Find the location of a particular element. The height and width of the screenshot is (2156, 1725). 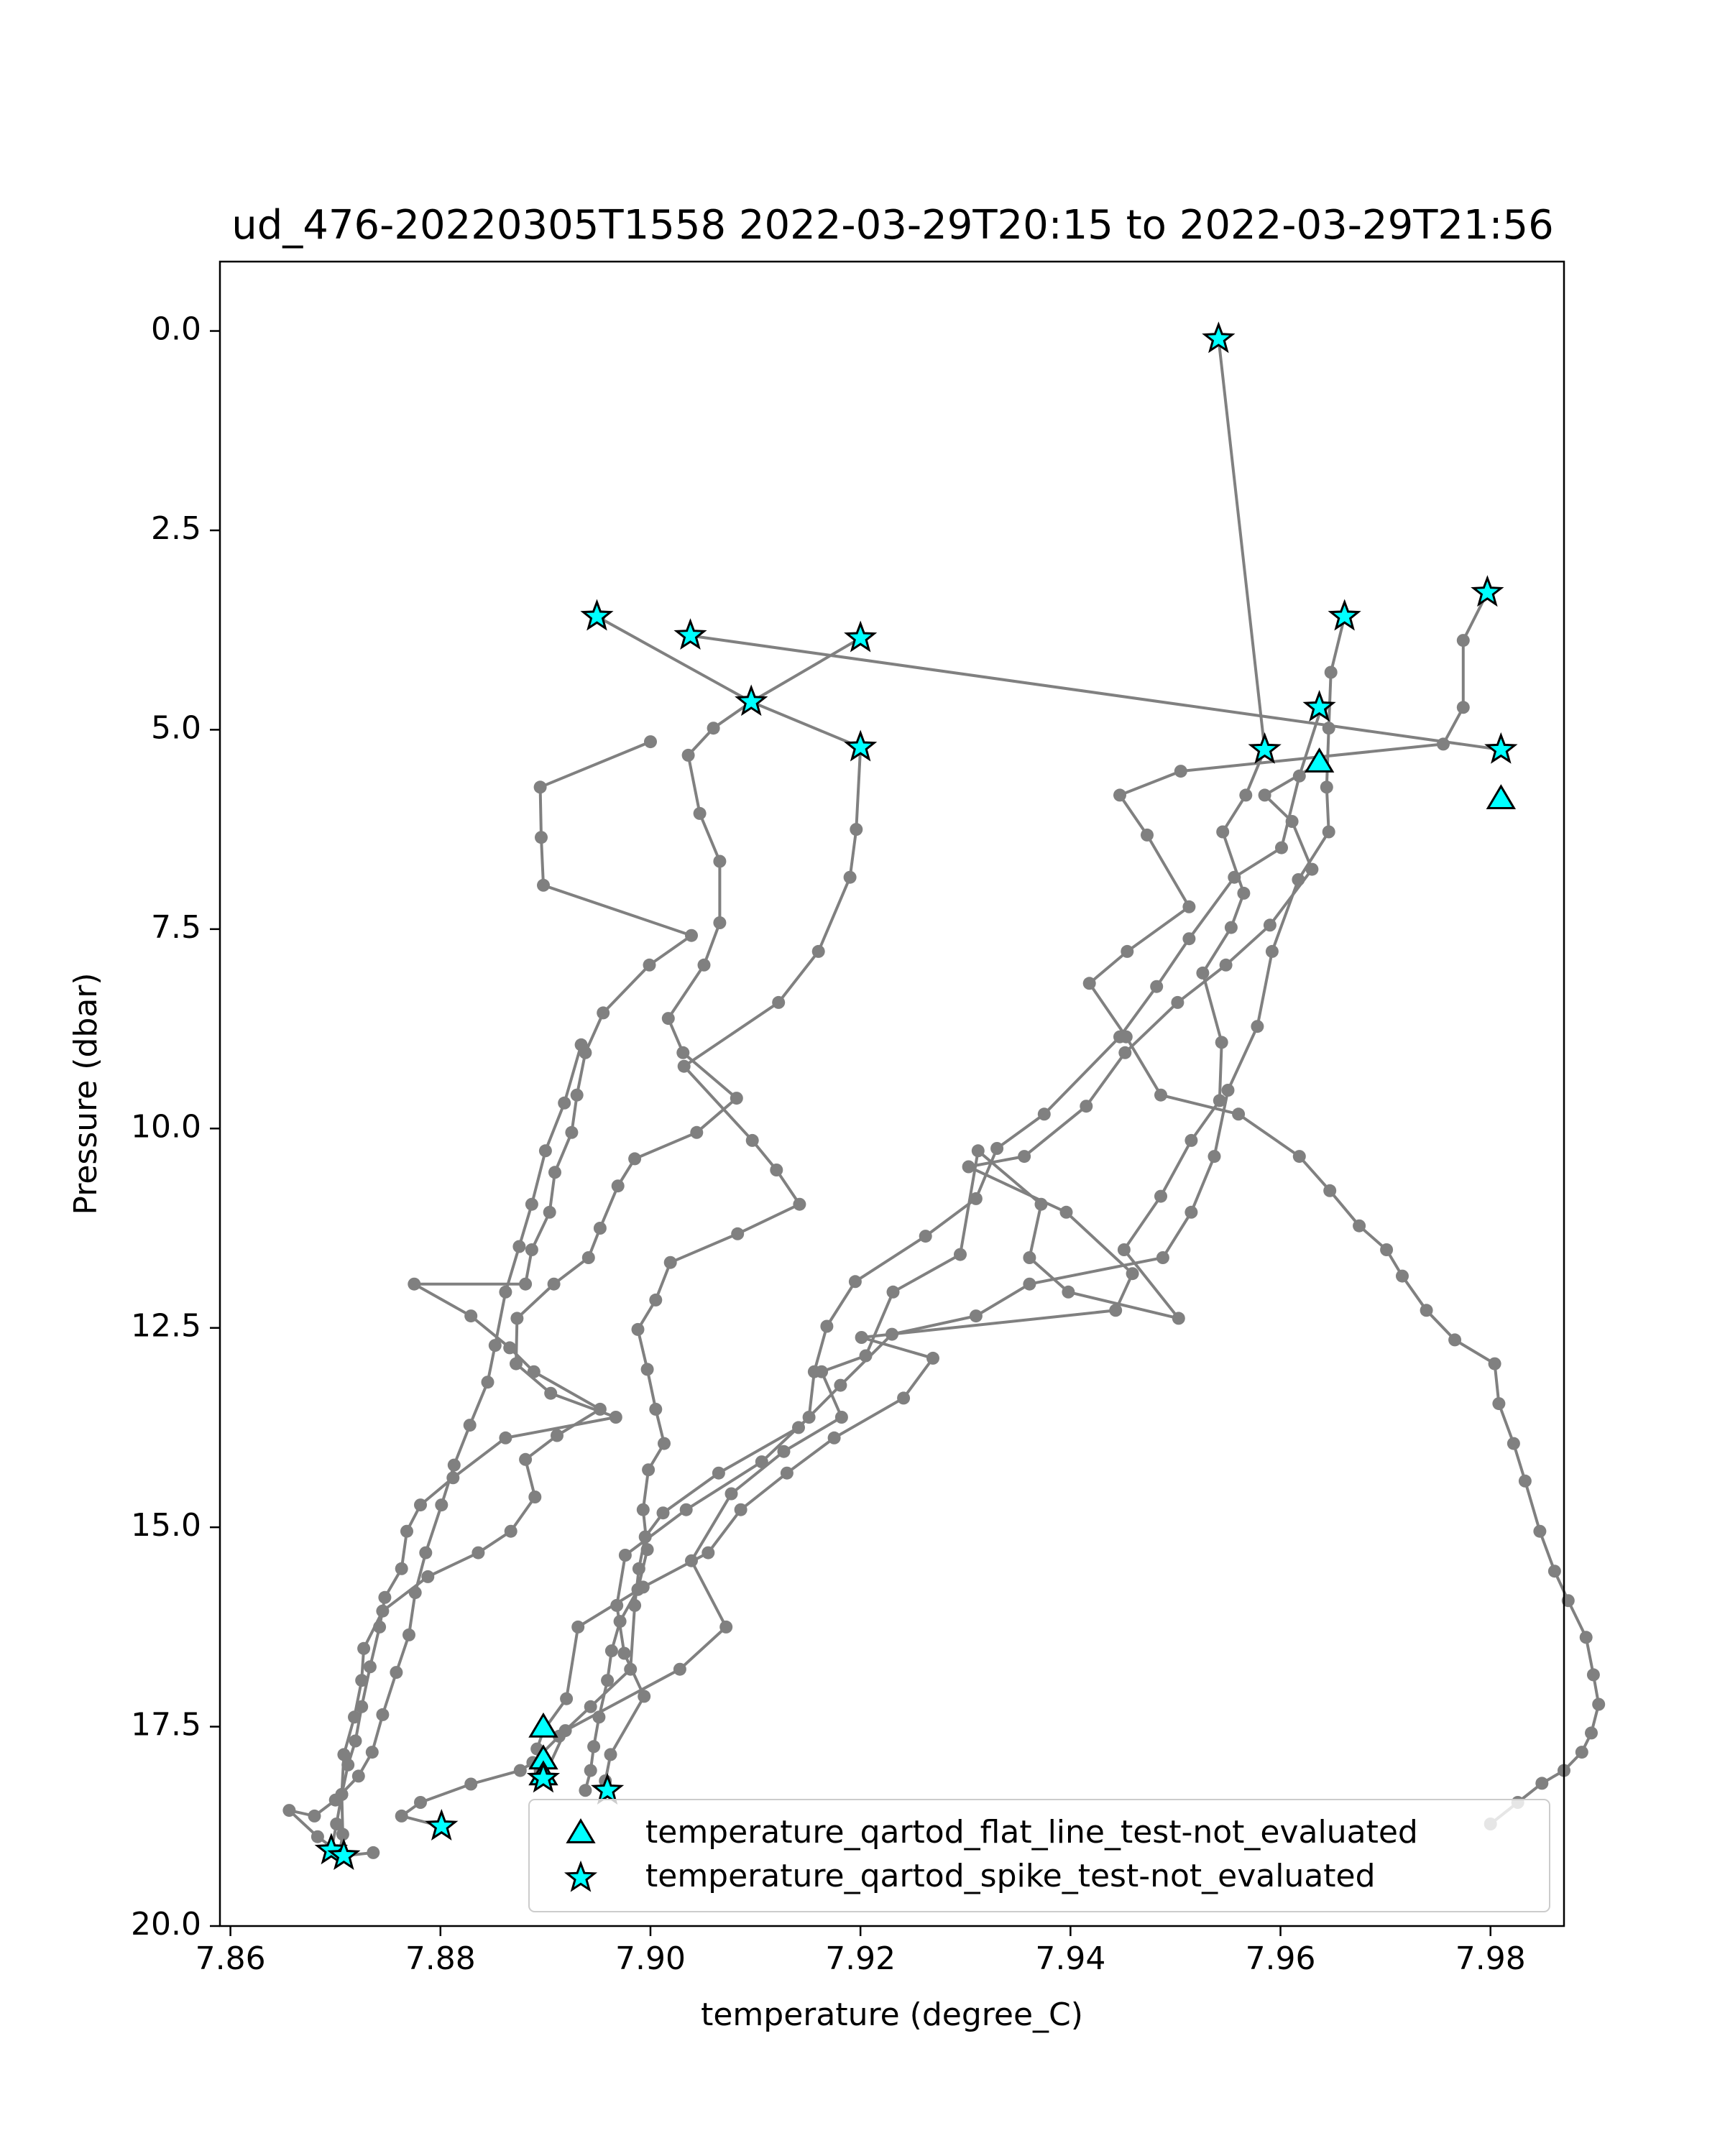

y-tick-label: 12.5 is located at coordinates (166, 1326).